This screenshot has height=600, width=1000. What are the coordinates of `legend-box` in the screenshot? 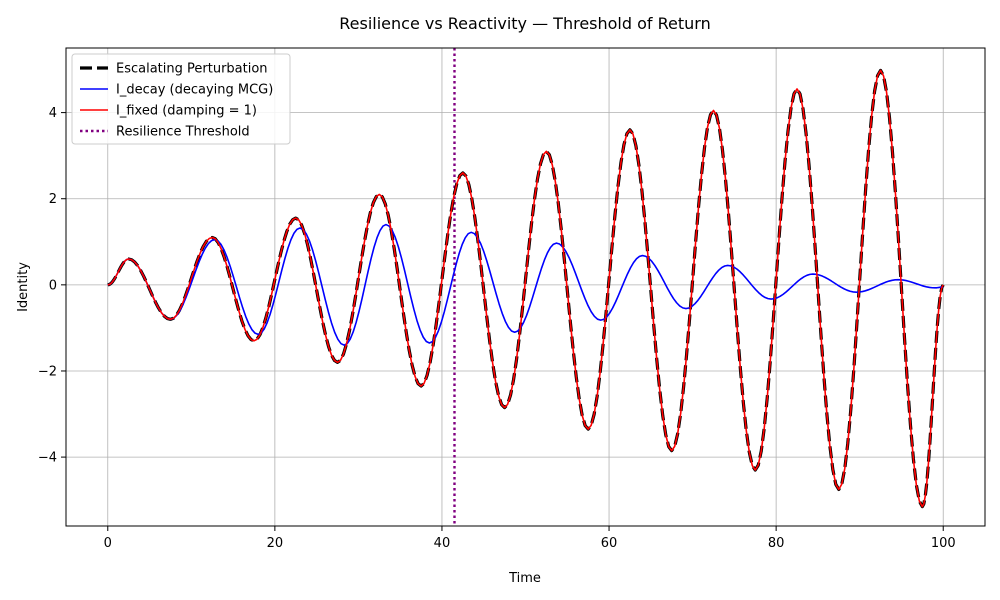 It's located at (181, 99).